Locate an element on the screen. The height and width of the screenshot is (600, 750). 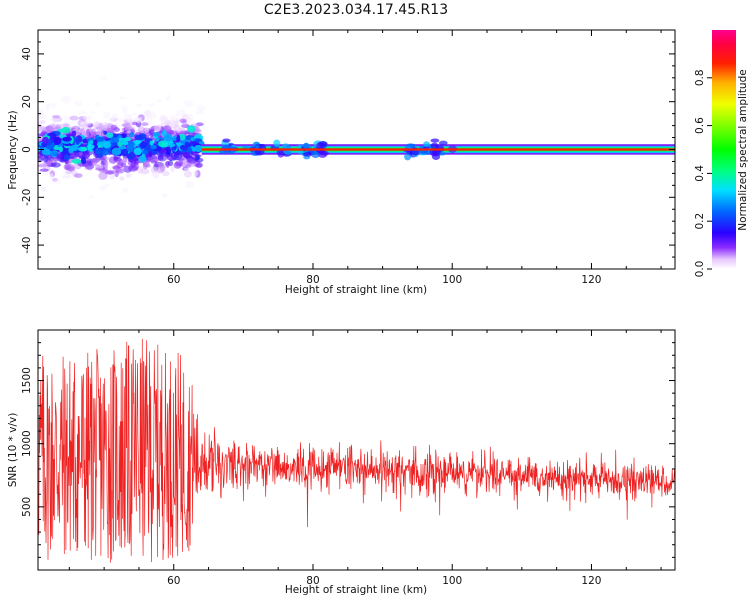
x-tick-label: 80 is located at coordinates (312, 280).